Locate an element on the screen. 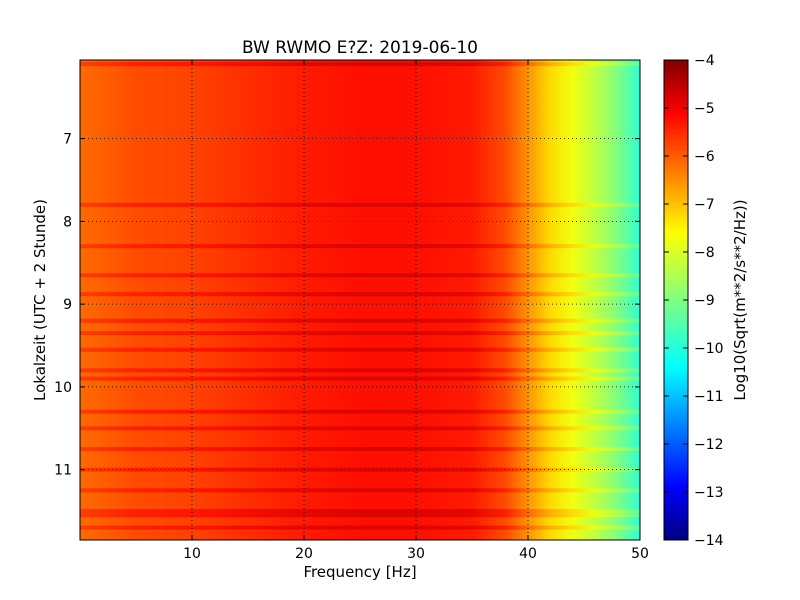  y-tick-label: 11 is located at coordinates (63, 471).